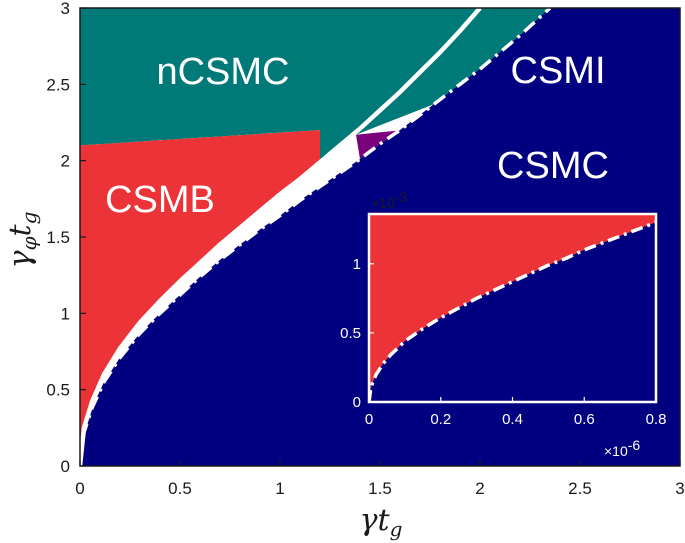  What do you see at coordinates (512, 419) in the screenshot?
I see `inset-x-tick-label: 0.4` at bounding box center [512, 419].